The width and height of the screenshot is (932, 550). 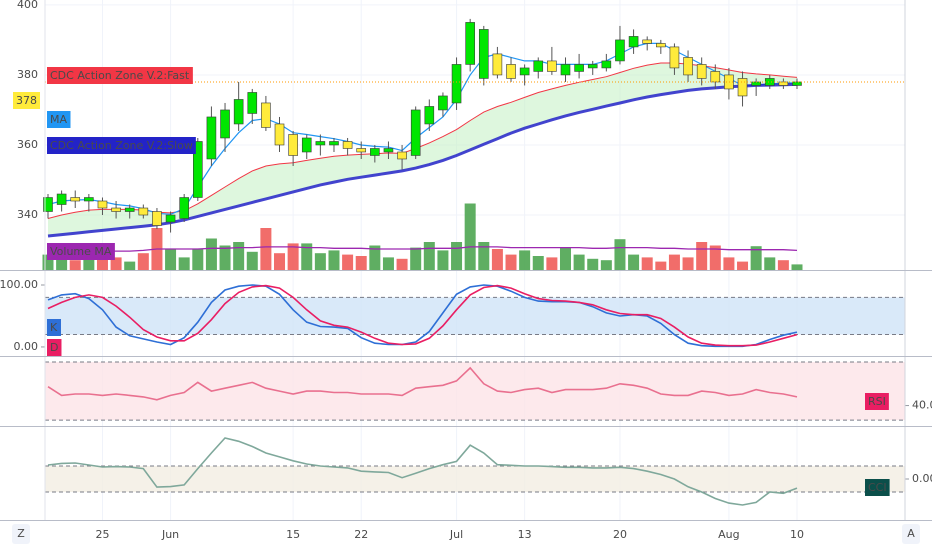 I want to click on legend-label: K, so click(x=54, y=327).